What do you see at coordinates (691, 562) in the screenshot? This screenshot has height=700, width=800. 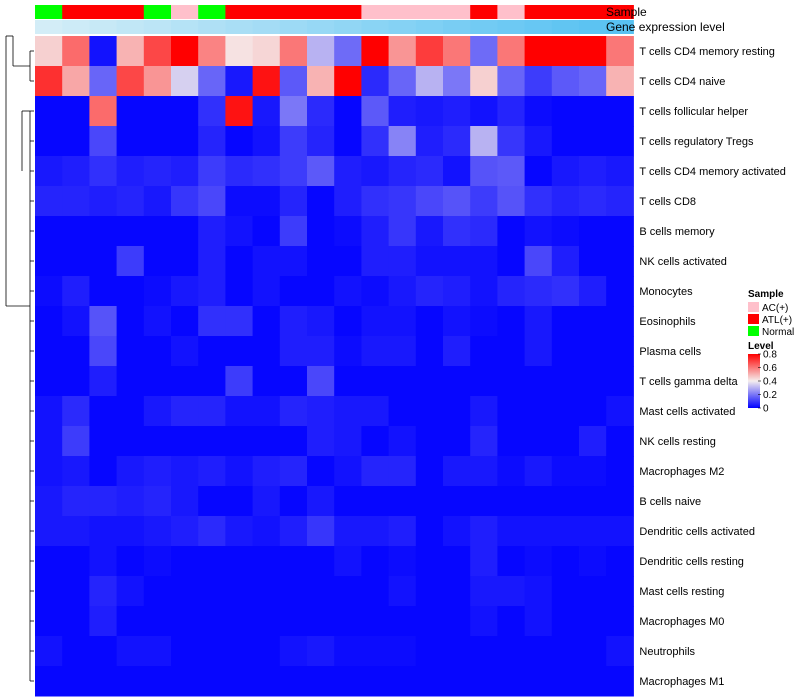 I see `row-label: Dendritic cells resting` at bounding box center [691, 562].